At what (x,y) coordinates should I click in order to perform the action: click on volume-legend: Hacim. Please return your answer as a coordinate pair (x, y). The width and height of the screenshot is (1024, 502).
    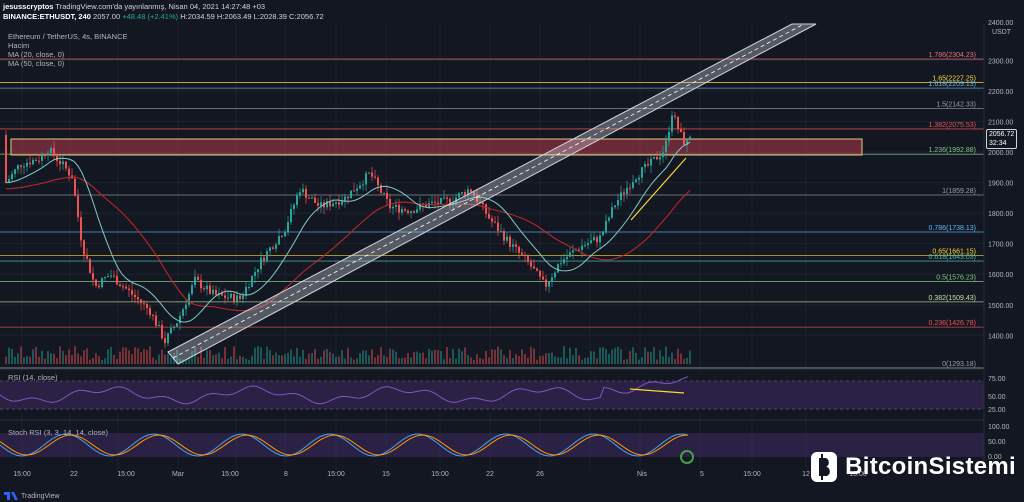
    Looking at the image, I should click on (18, 45).